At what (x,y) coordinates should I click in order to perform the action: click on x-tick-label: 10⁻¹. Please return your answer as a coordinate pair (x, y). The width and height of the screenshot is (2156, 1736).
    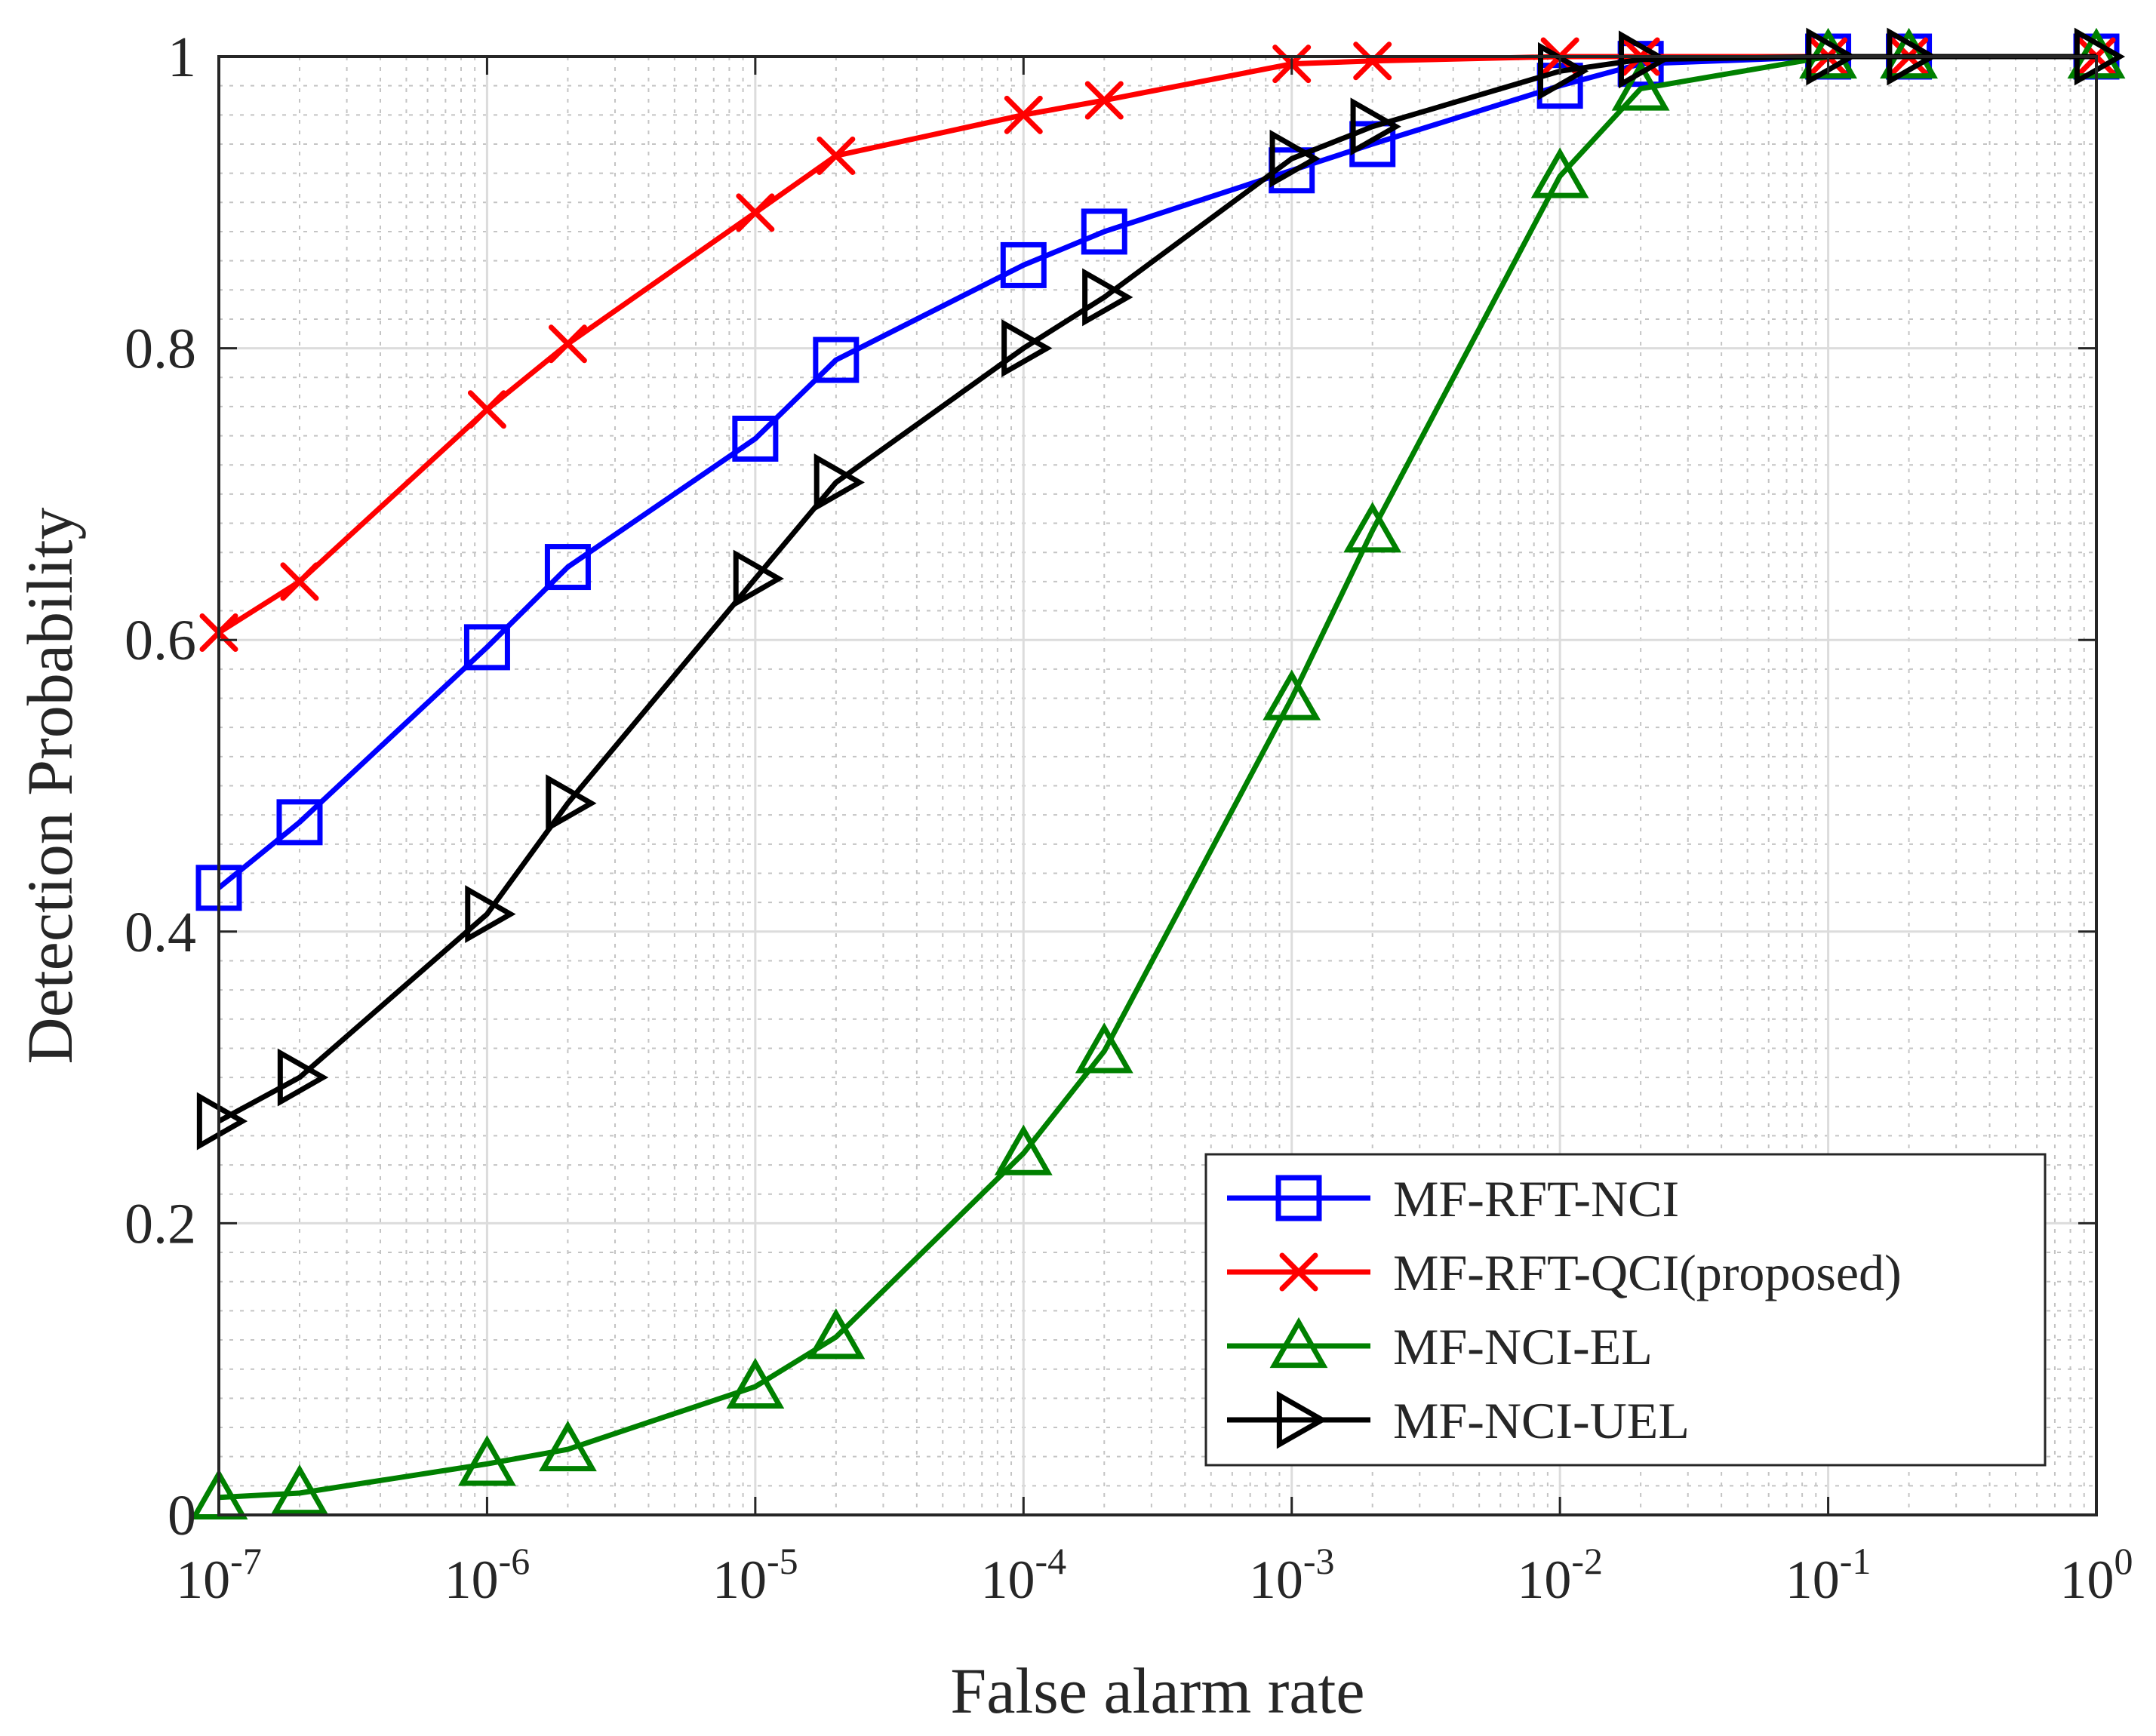
    Looking at the image, I should click on (1828, 1575).